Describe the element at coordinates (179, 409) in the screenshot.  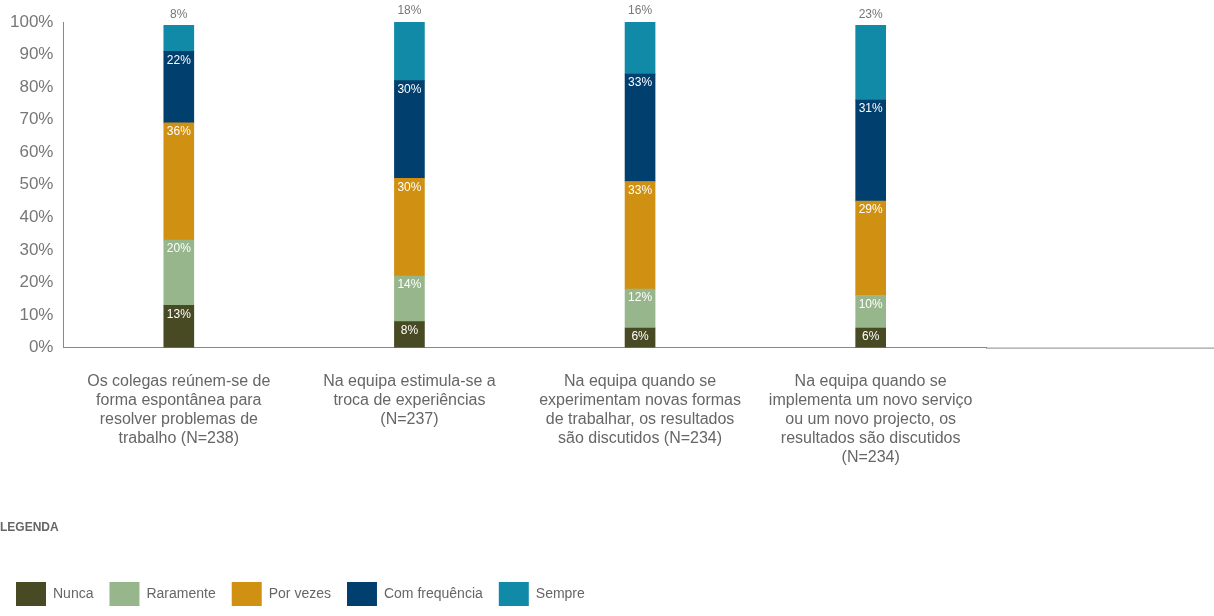
I see `x-tick-label: Os colegas reúnem-se de forma espontânea para resolver problemas de trabalho (N=238)` at that location.